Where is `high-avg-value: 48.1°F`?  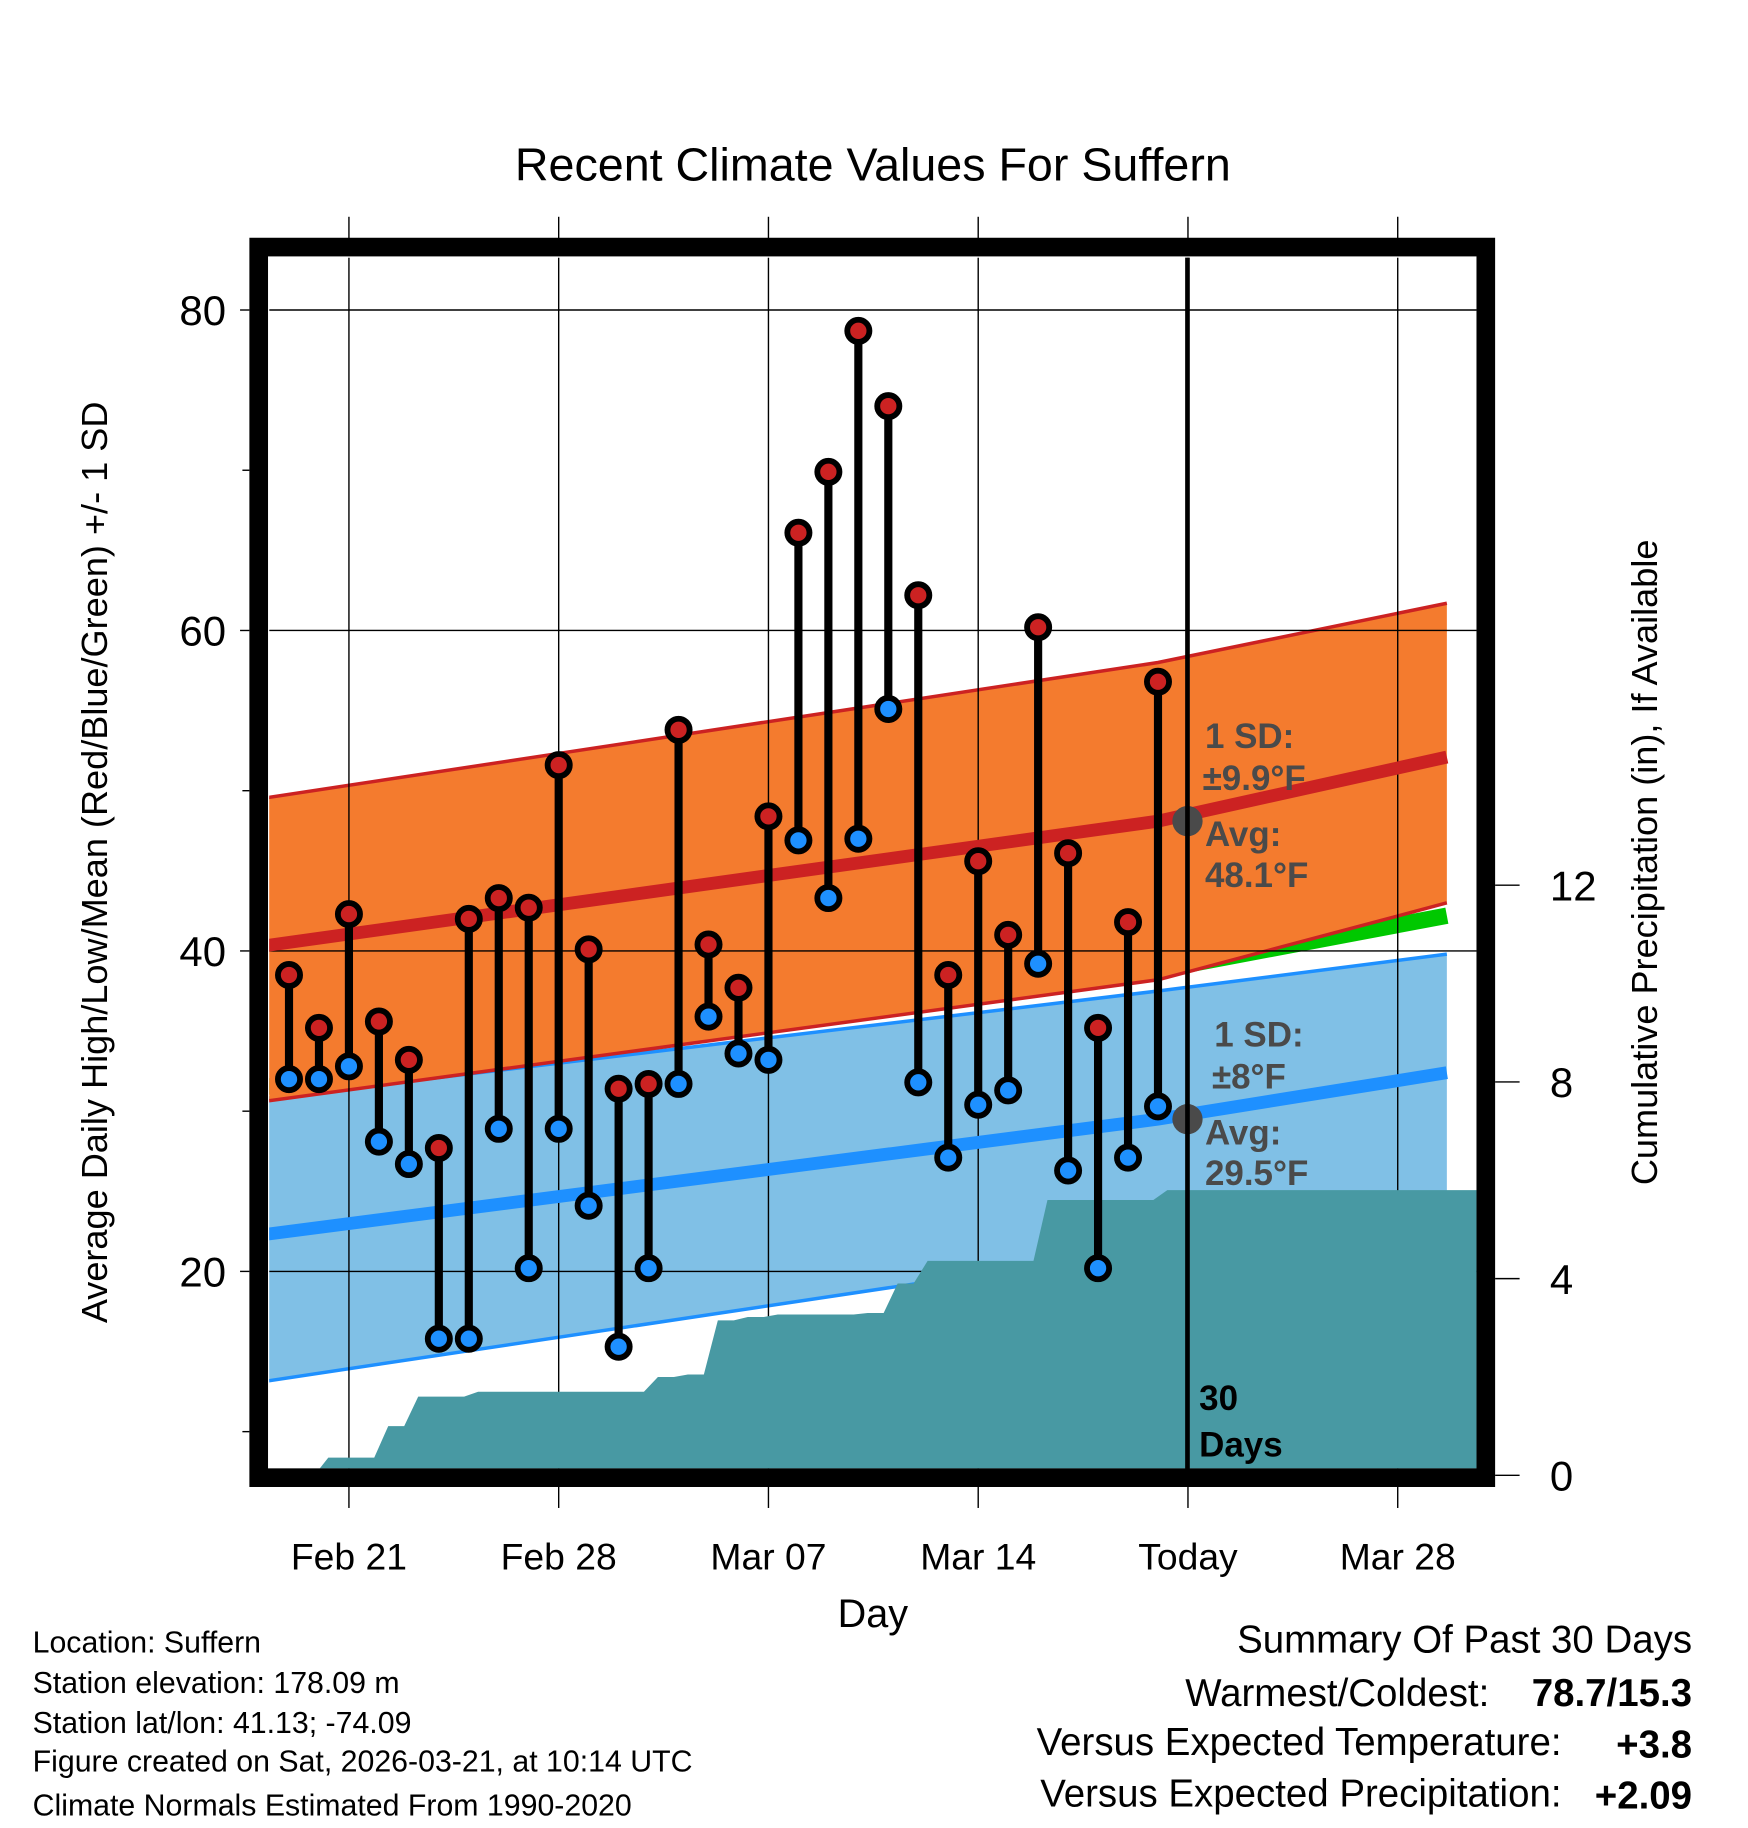 high-avg-value: 48.1°F is located at coordinates (1256, 875).